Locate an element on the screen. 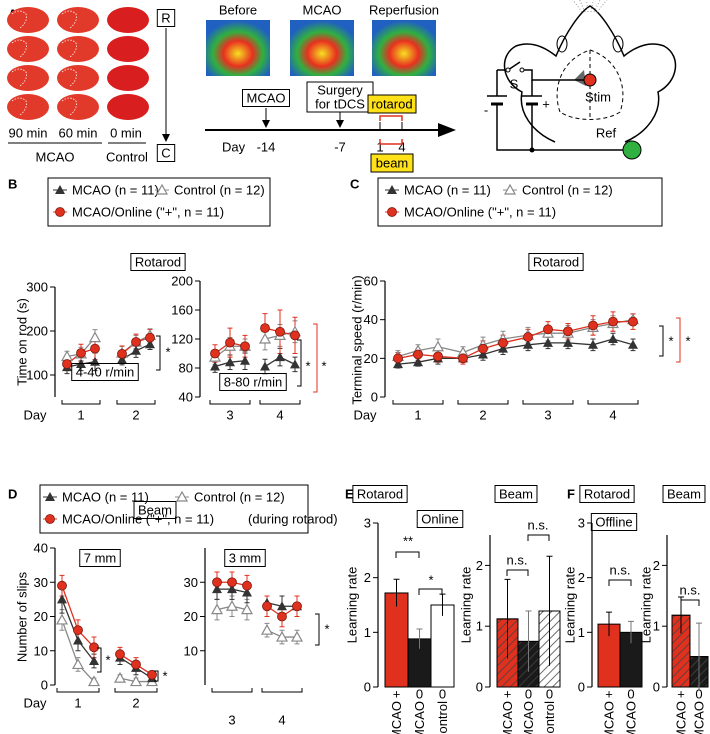  timeline-event: for tDCS is located at coordinates (340, 104).